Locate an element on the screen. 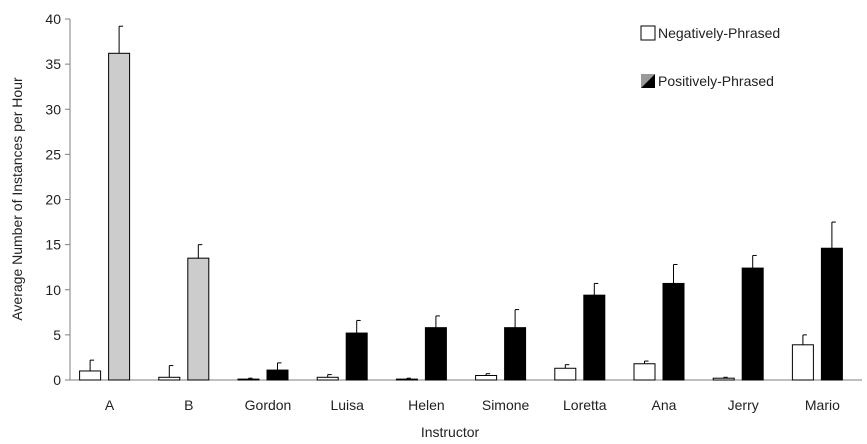 This screenshot has height=444, width=867. y-tick-label: 0 is located at coordinates (57, 380).